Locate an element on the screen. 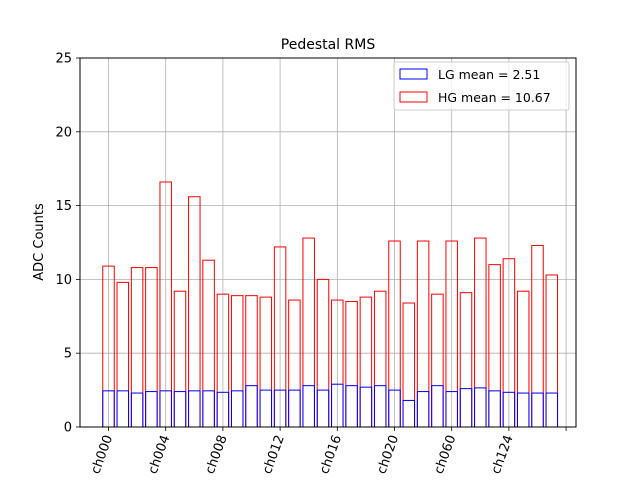 This screenshot has height=480, width=640. x-tick-label: ch060 is located at coordinates (446, 454).